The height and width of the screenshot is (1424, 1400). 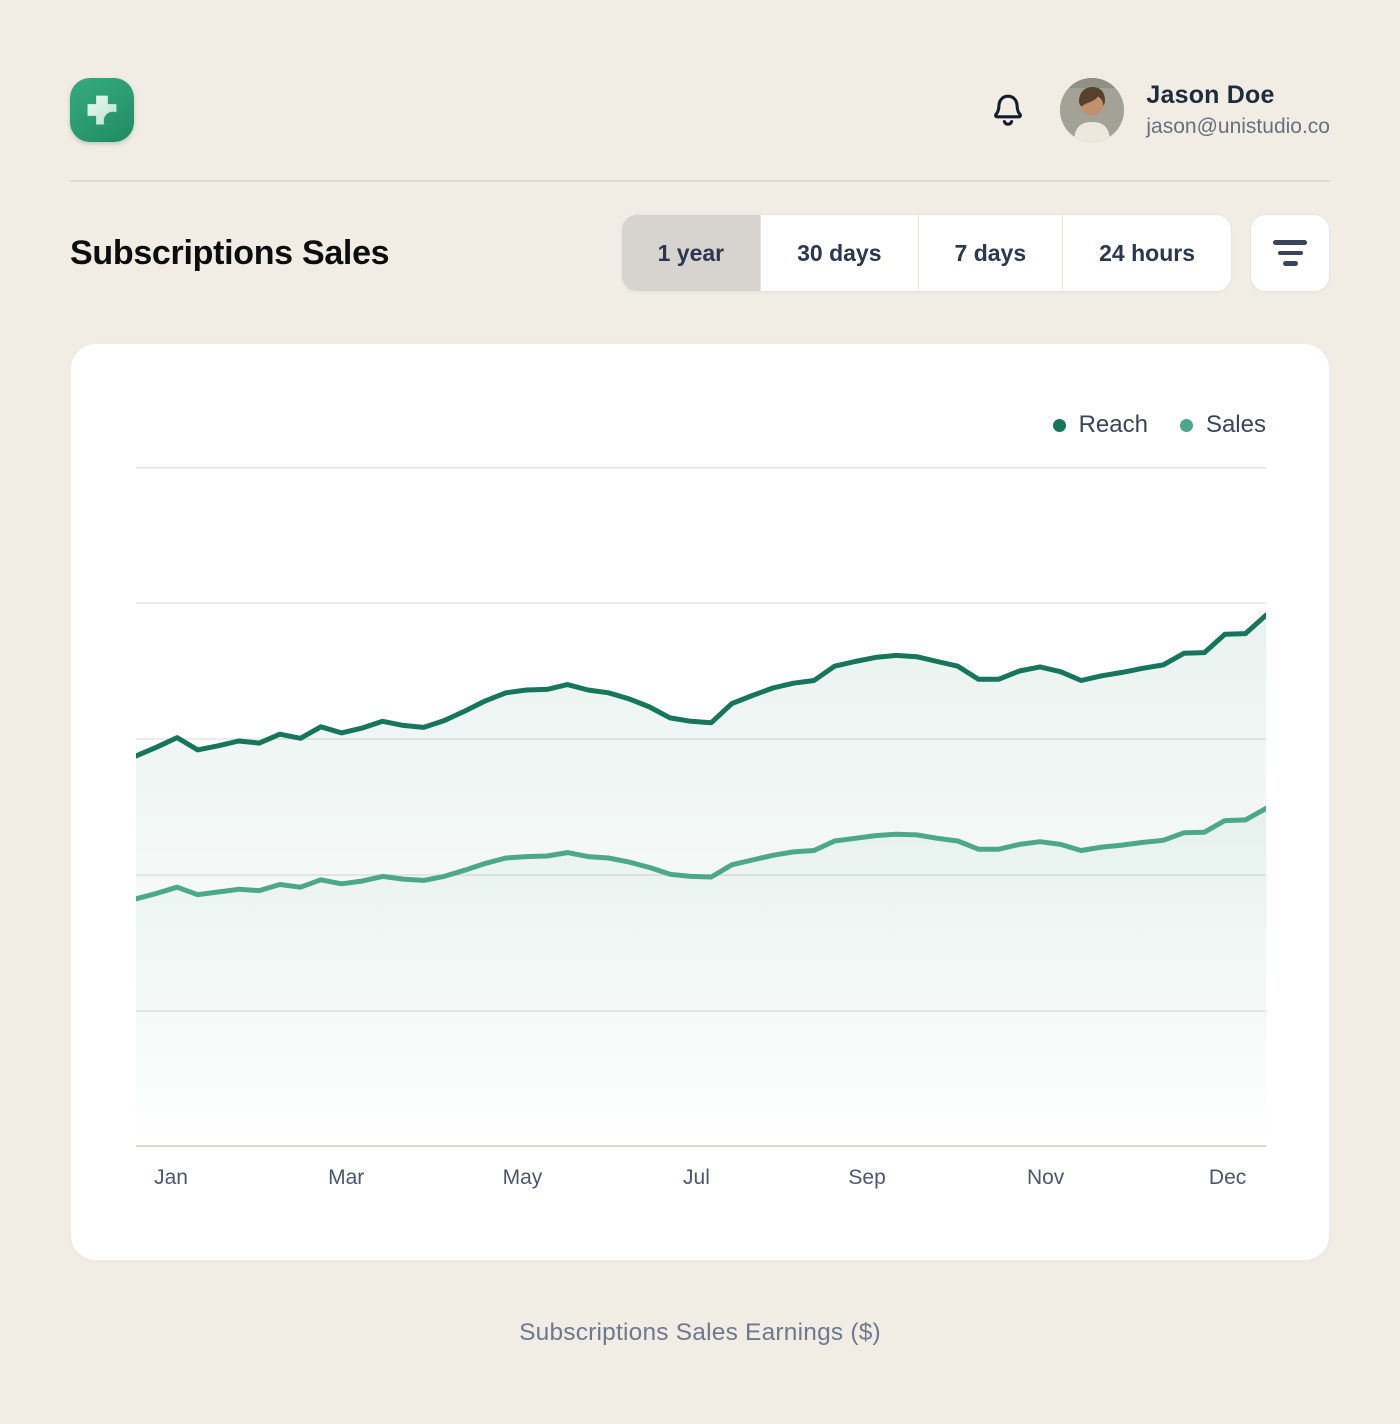 I want to click on line-sales, so click(x=701, y=853).